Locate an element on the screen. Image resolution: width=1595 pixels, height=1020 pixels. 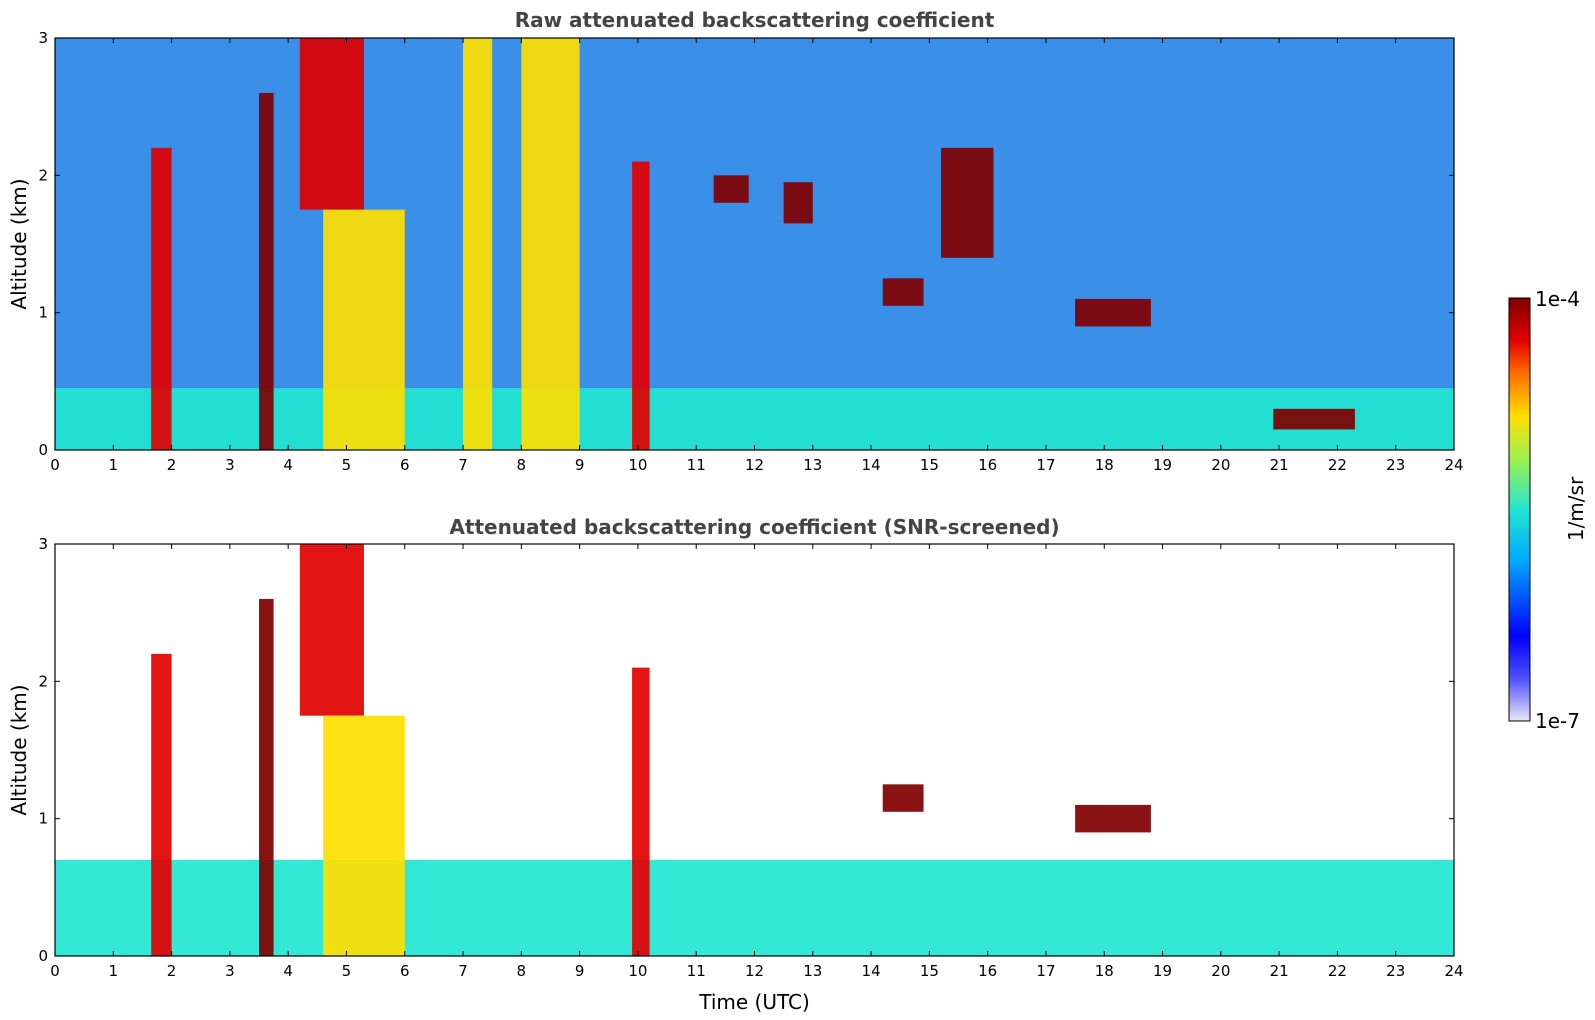
colorbar: 1e-4 1e-7 1/m/sr is located at coordinates (1548, 510).